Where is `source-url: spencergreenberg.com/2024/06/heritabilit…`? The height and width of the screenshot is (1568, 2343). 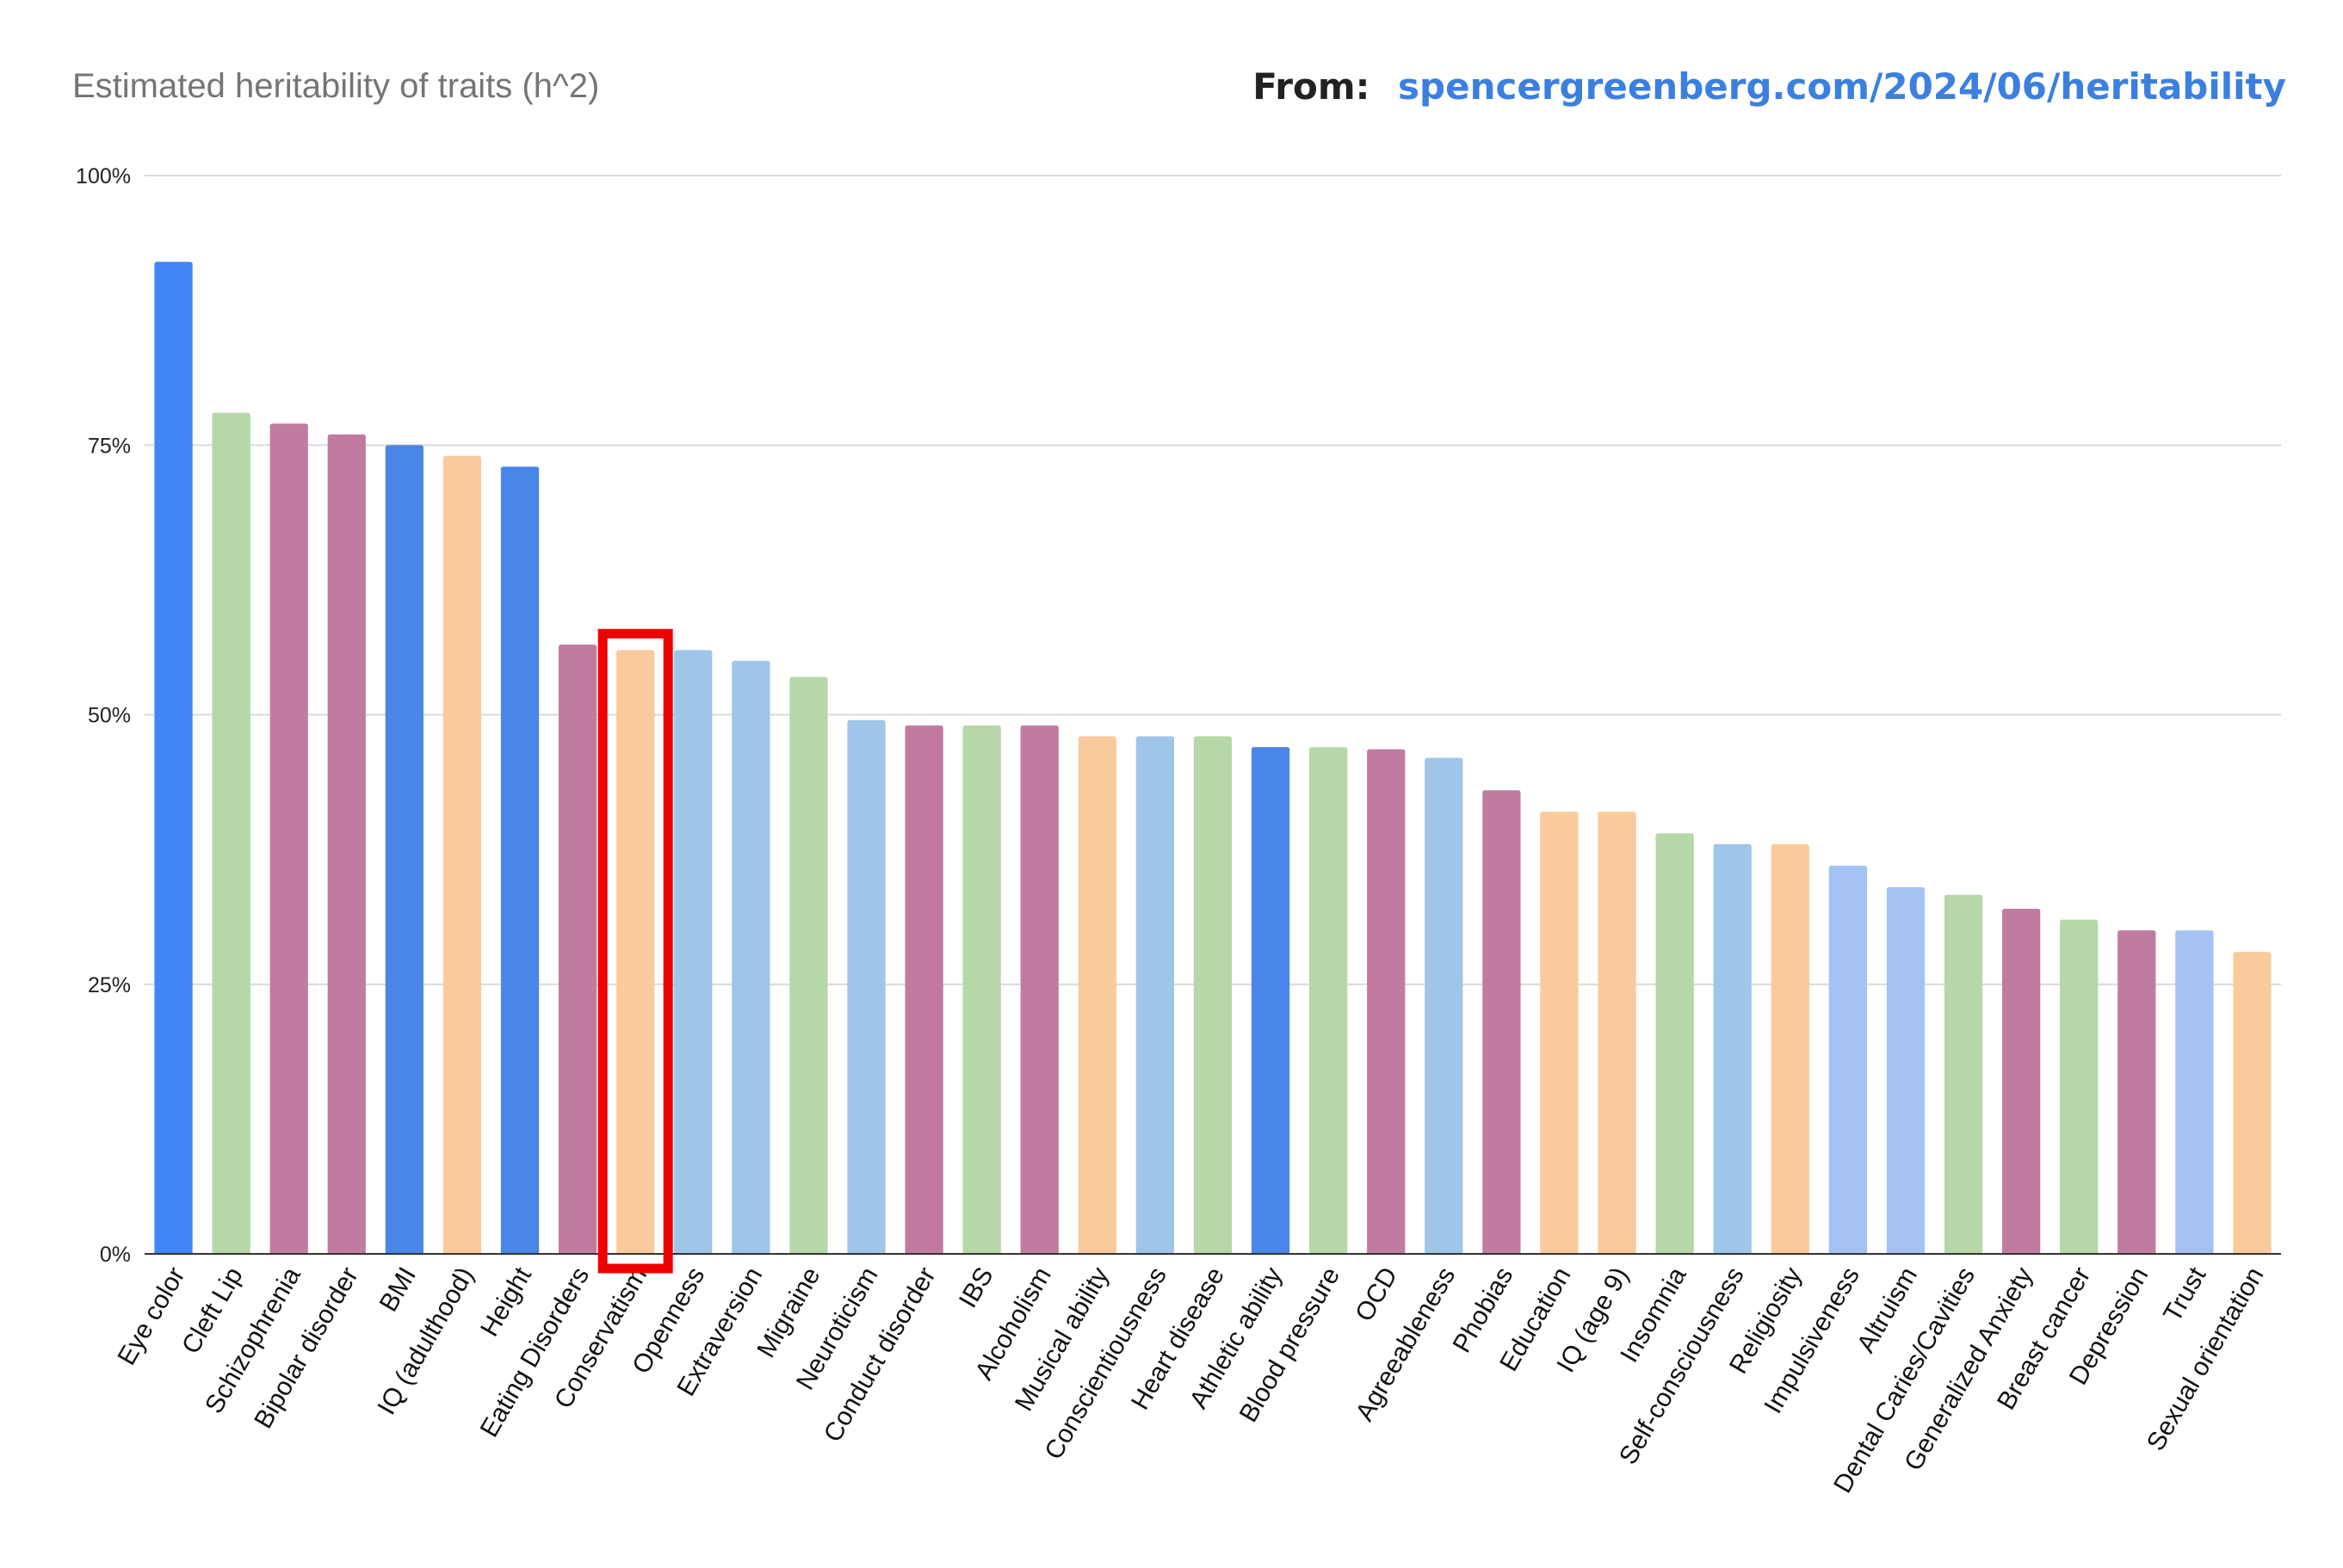 source-url: spencergreenberg.com/2024/06/heritabilit… is located at coordinates (1842, 87).